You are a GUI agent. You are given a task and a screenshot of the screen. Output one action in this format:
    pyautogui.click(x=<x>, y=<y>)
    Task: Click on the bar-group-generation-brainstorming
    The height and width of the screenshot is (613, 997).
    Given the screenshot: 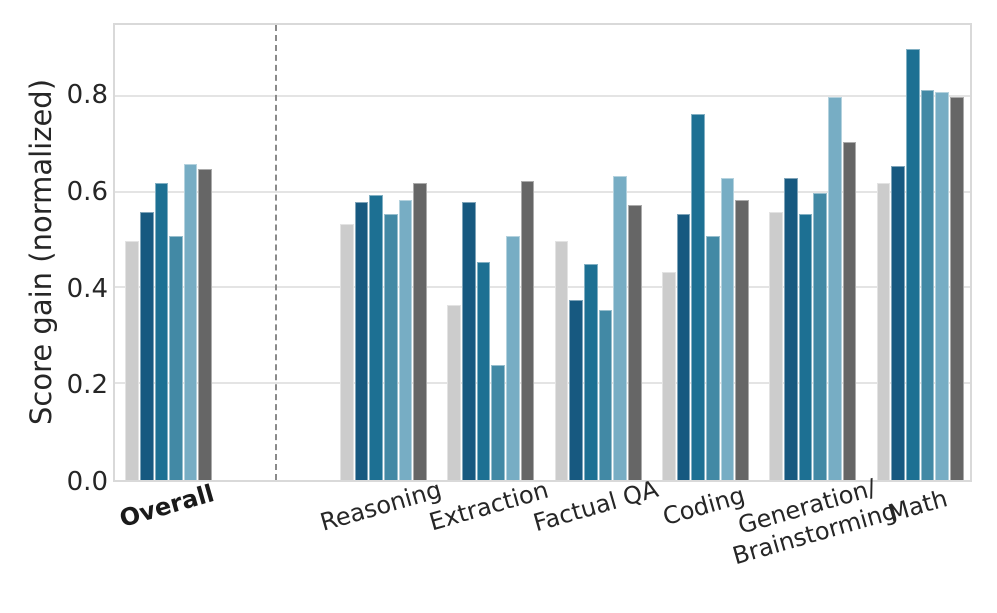 What is the action you would take?
    pyautogui.click(x=813, y=252)
    